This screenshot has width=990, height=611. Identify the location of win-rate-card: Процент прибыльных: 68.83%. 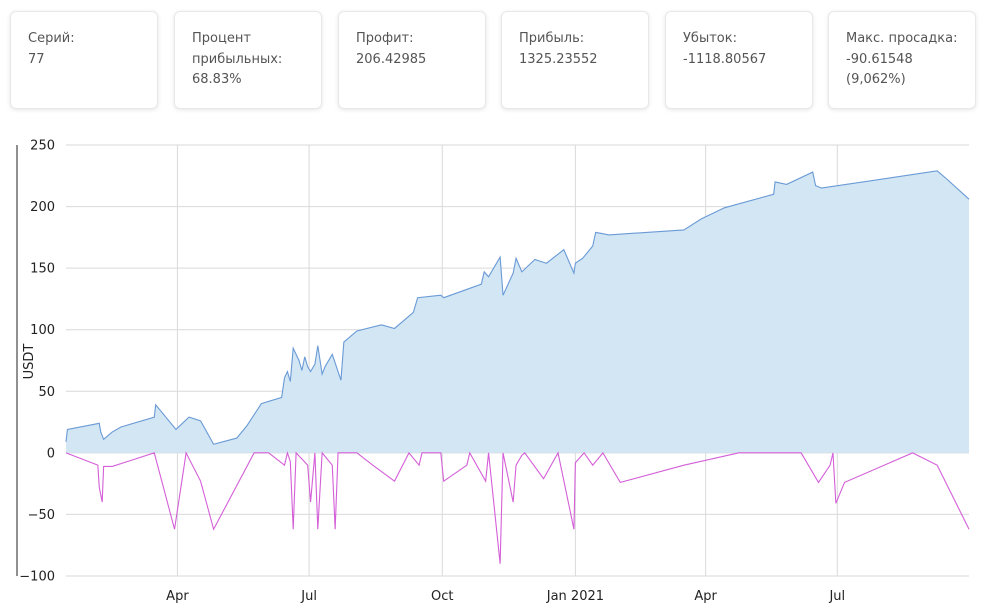
(248, 60).